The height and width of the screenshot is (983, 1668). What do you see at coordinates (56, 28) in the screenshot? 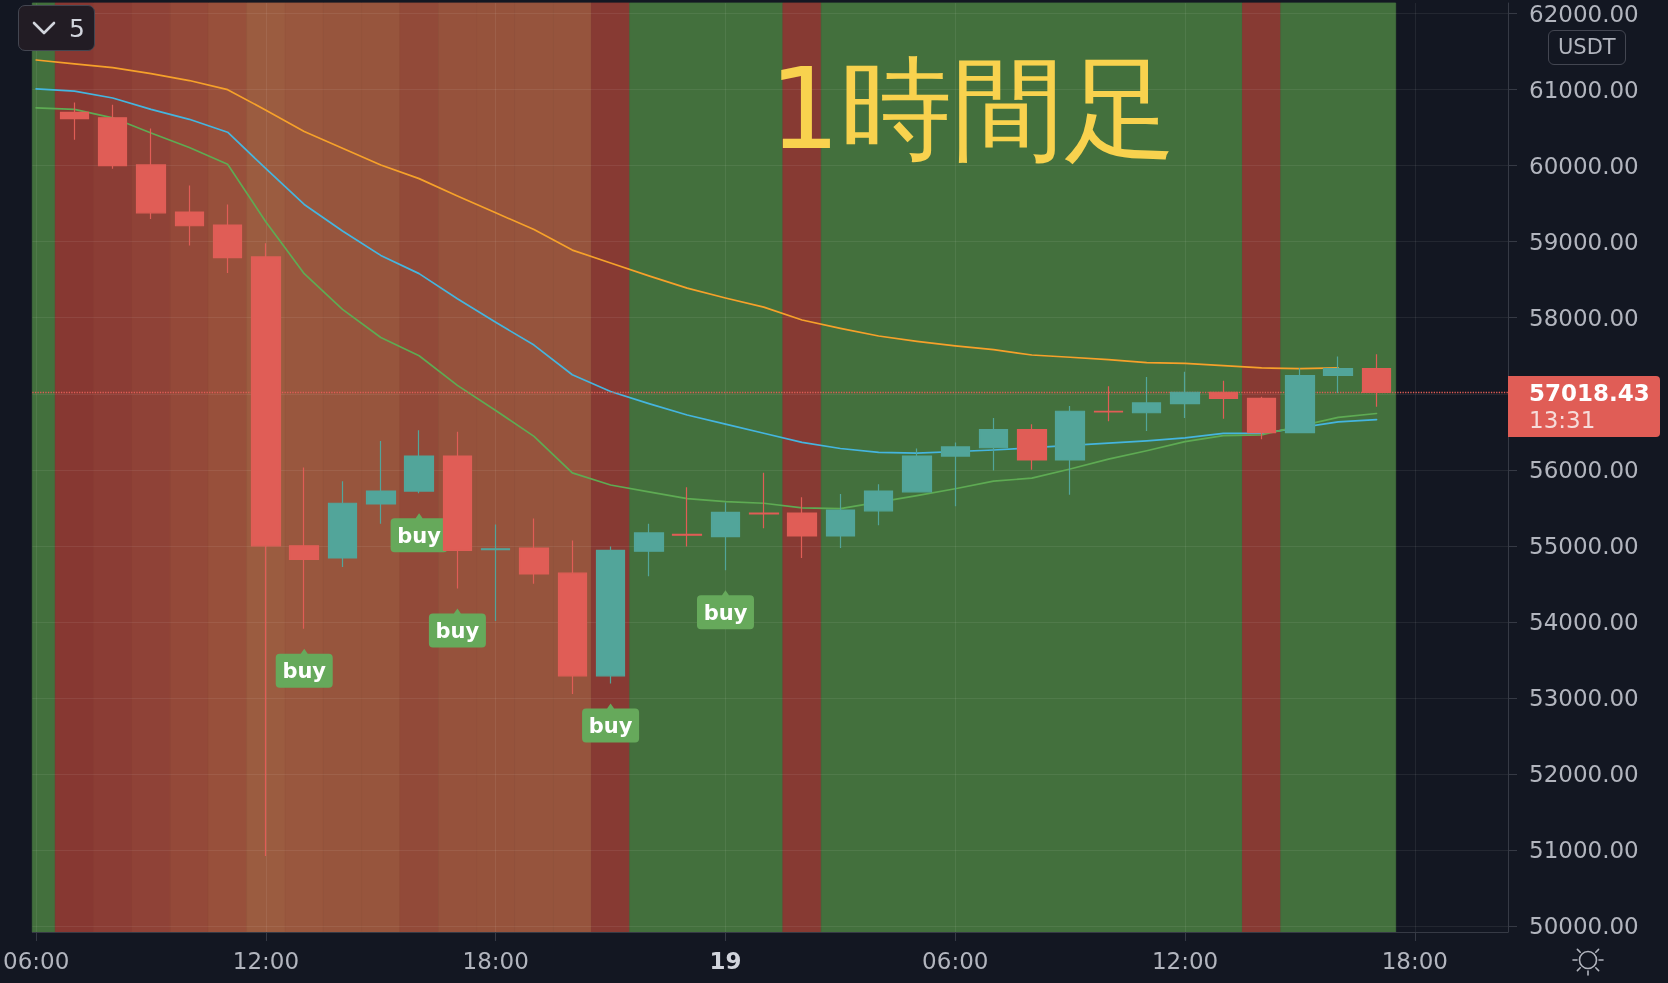
I see `dropdown-button: 5` at bounding box center [56, 28].